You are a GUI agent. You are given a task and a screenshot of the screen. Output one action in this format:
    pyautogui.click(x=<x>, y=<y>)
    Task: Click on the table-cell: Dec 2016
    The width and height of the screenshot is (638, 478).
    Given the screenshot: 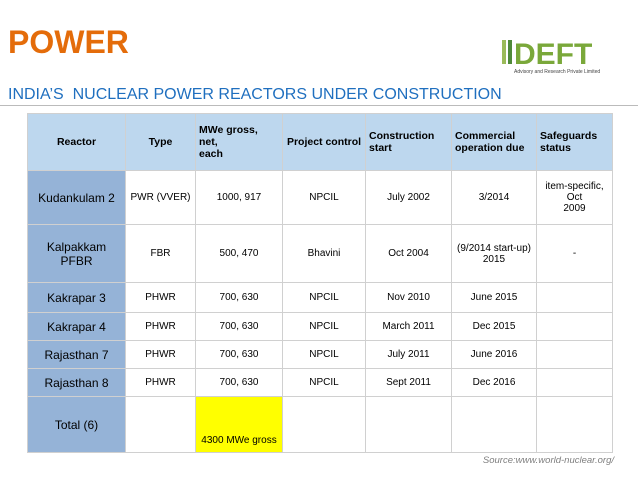 What is the action you would take?
    pyautogui.click(x=494, y=382)
    